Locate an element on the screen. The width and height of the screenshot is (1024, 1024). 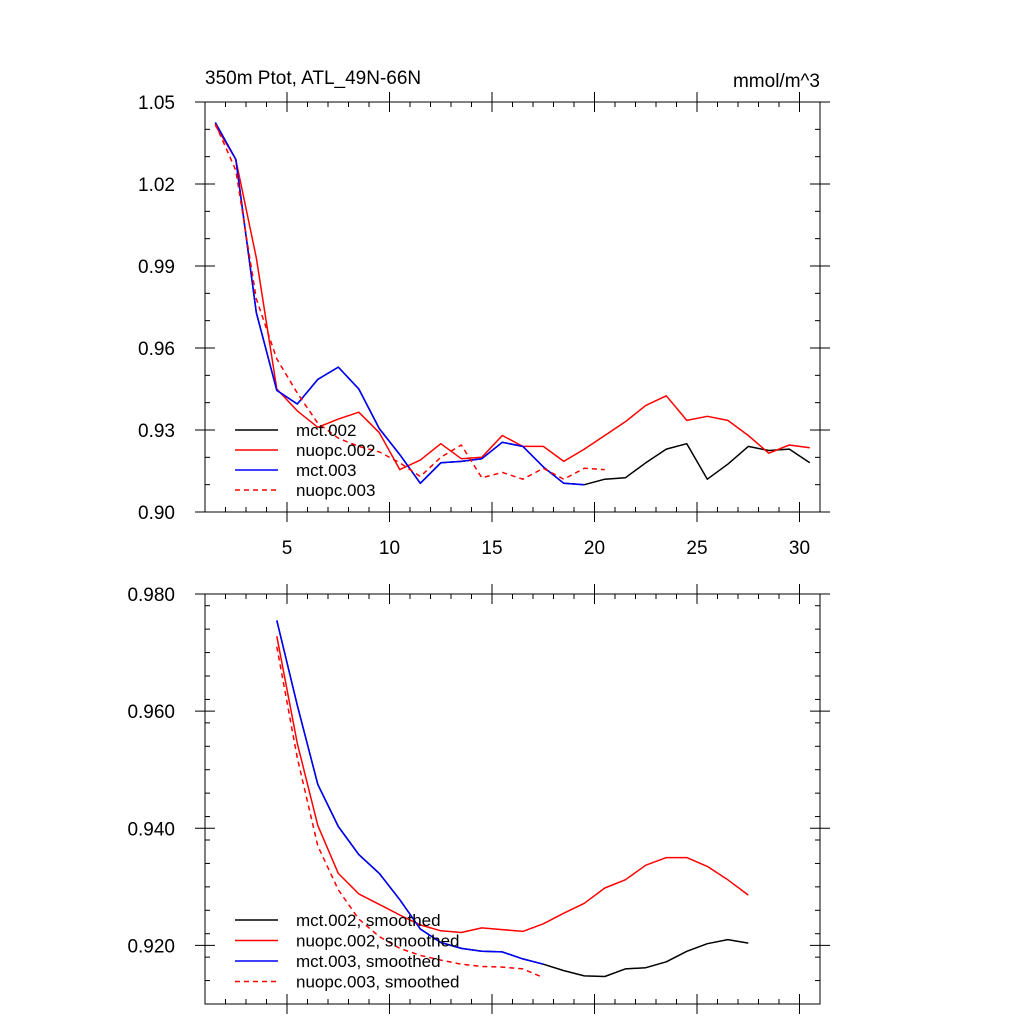
y-tick-label: 0.980 is located at coordinates (151, 595).